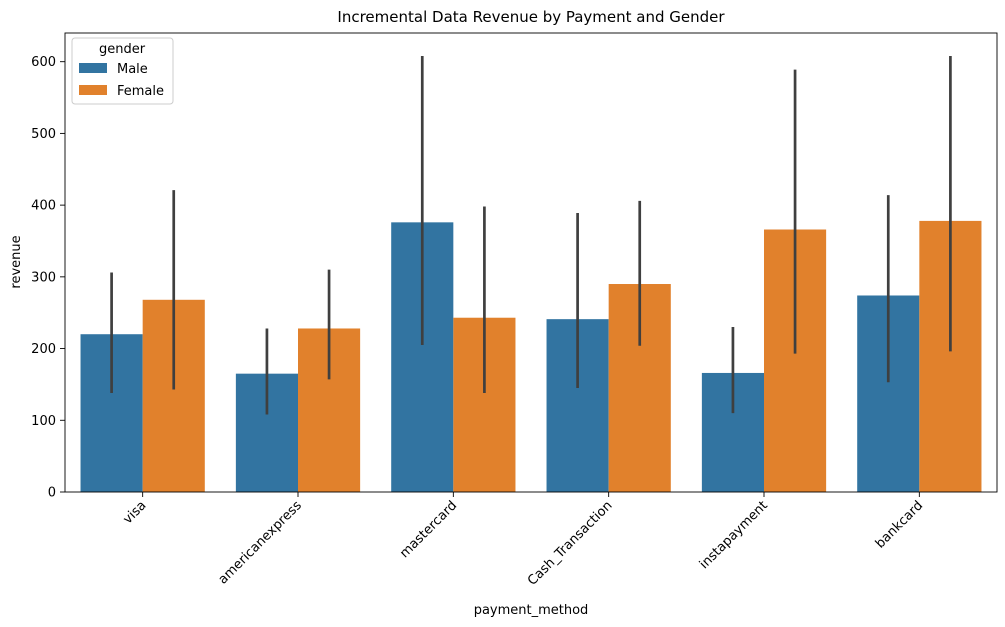  What do you see at coordinates (43, 62) in the screenshot?
I see `y-tick-label: 600` at bounding box center [43, 62].